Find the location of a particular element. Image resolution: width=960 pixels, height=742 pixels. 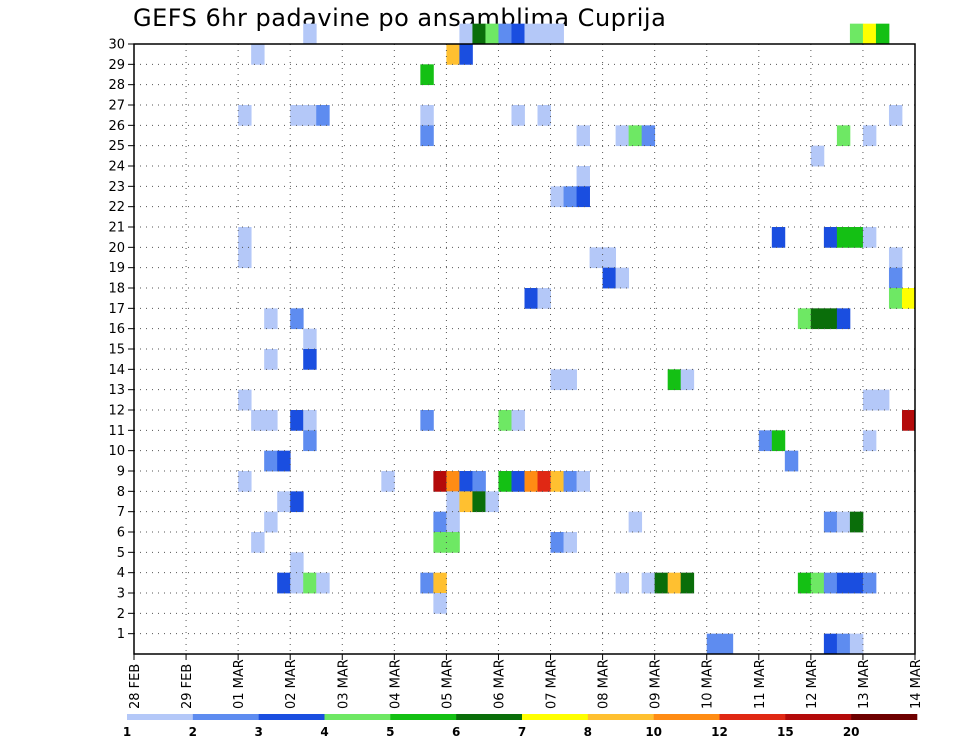

x-tick-label: 28 FEB is located at coordinates (135, 686).